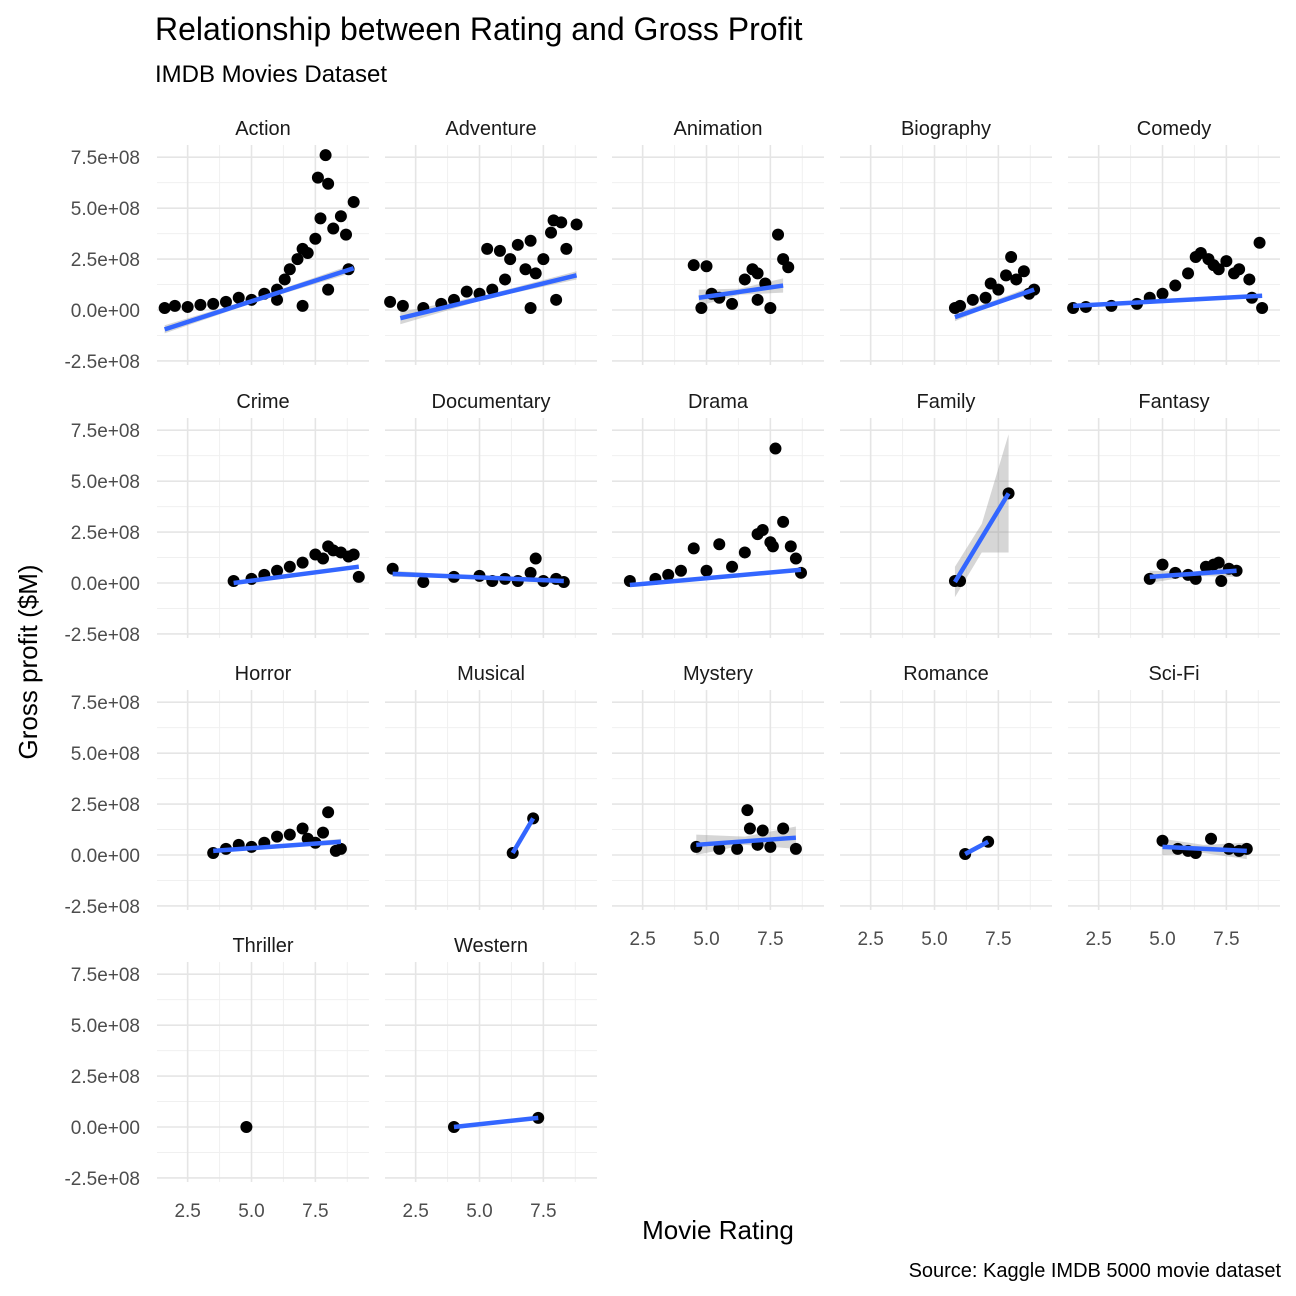  What do you see at coordinates (946, 674) in the screenshot?
I see `facet-label: Romance` at bounding box center [946, 674].